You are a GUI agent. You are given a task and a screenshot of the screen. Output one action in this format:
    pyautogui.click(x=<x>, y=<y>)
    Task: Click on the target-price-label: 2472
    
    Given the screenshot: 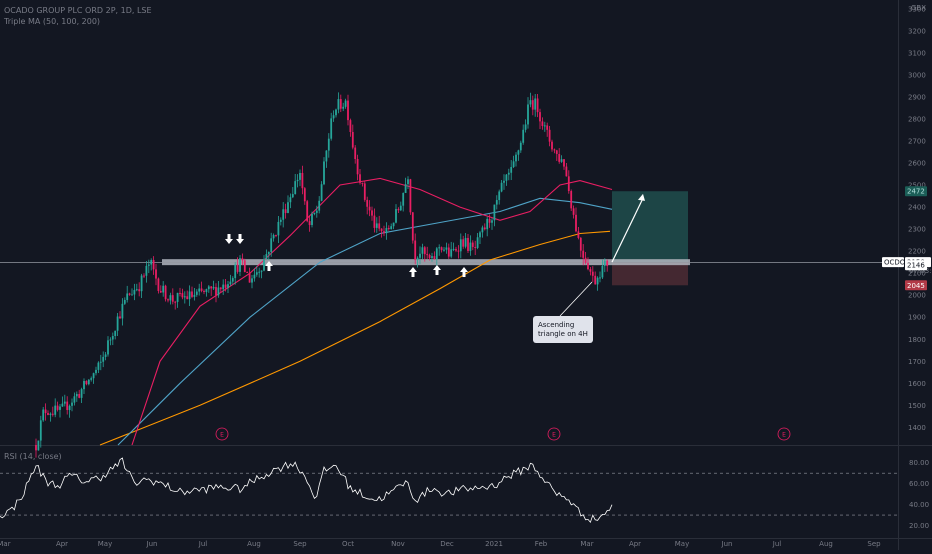 What is the action you would take?
    pyautogui.click(x=916, y=192)
    